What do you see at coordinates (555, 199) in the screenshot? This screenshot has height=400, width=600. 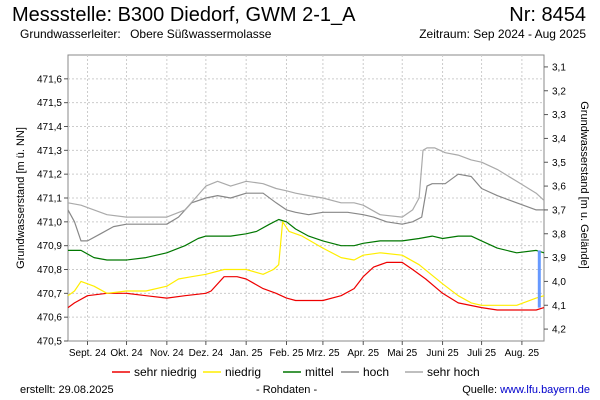 I see `y-axis-right: 3,1 3,2 3,3 3,4 3,5 3,6 3,7 3,8 3,9 4,0 4,1 4,2` at bounding box center [555, 199].